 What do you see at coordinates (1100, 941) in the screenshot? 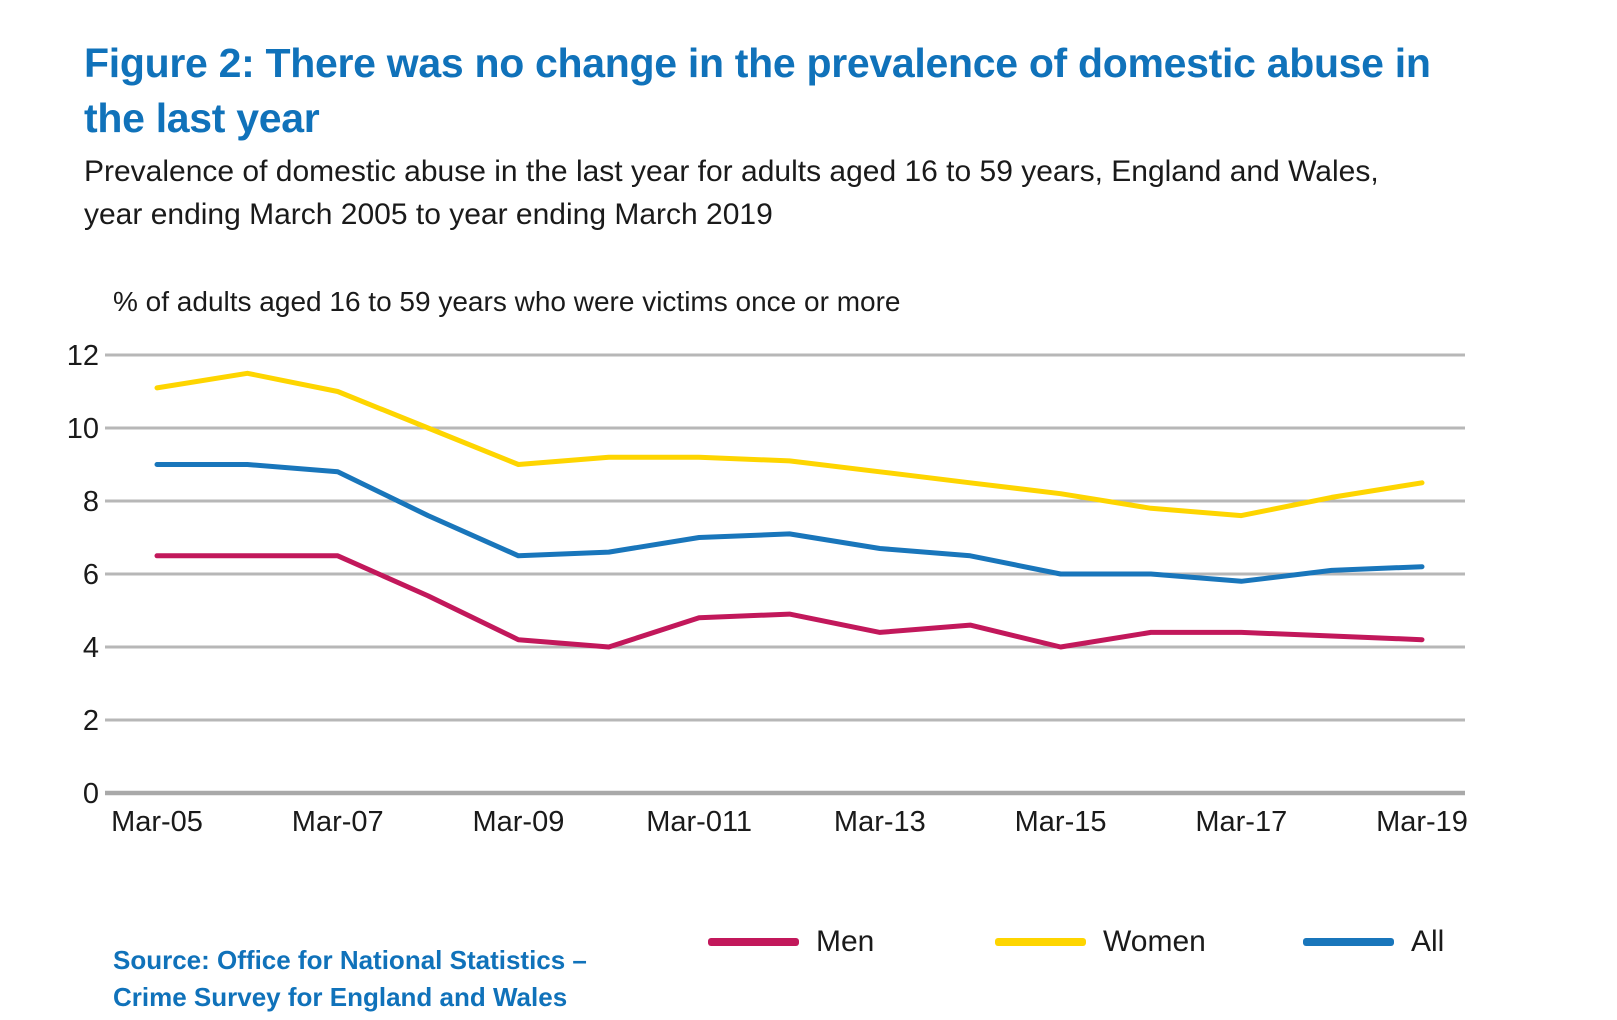
I see `legend-item-women: Women` at bounding box center [1100, 941].